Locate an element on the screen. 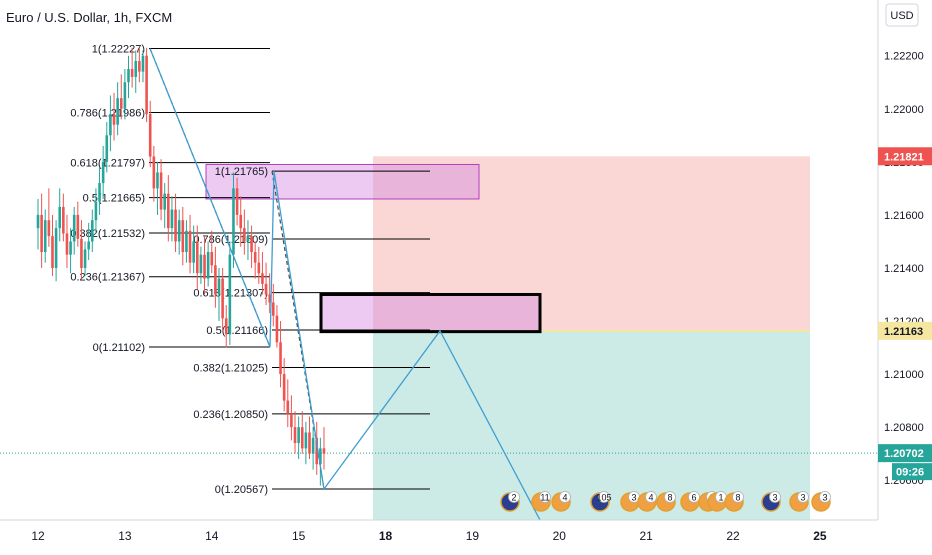 The height and width of the screenshot is (555, 932). price-axis-panel is located at coordinates (905, 260).